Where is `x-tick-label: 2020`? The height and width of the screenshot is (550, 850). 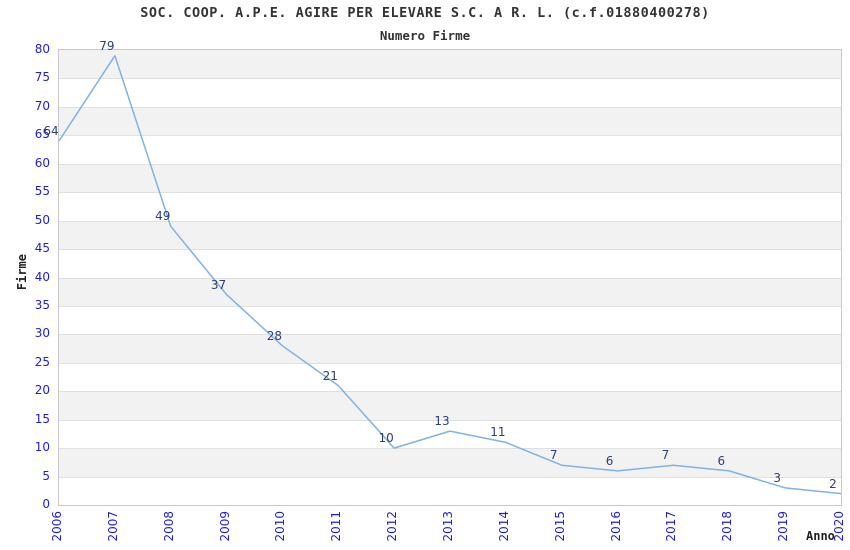 x-tick-label: 2020 is located at coordinates (839, 526).